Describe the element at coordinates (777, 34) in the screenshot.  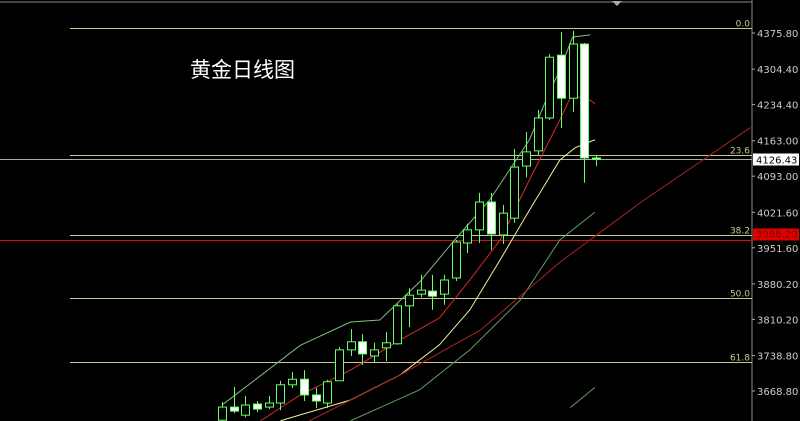
I see `y-tick-label: 4375.80` at that location.